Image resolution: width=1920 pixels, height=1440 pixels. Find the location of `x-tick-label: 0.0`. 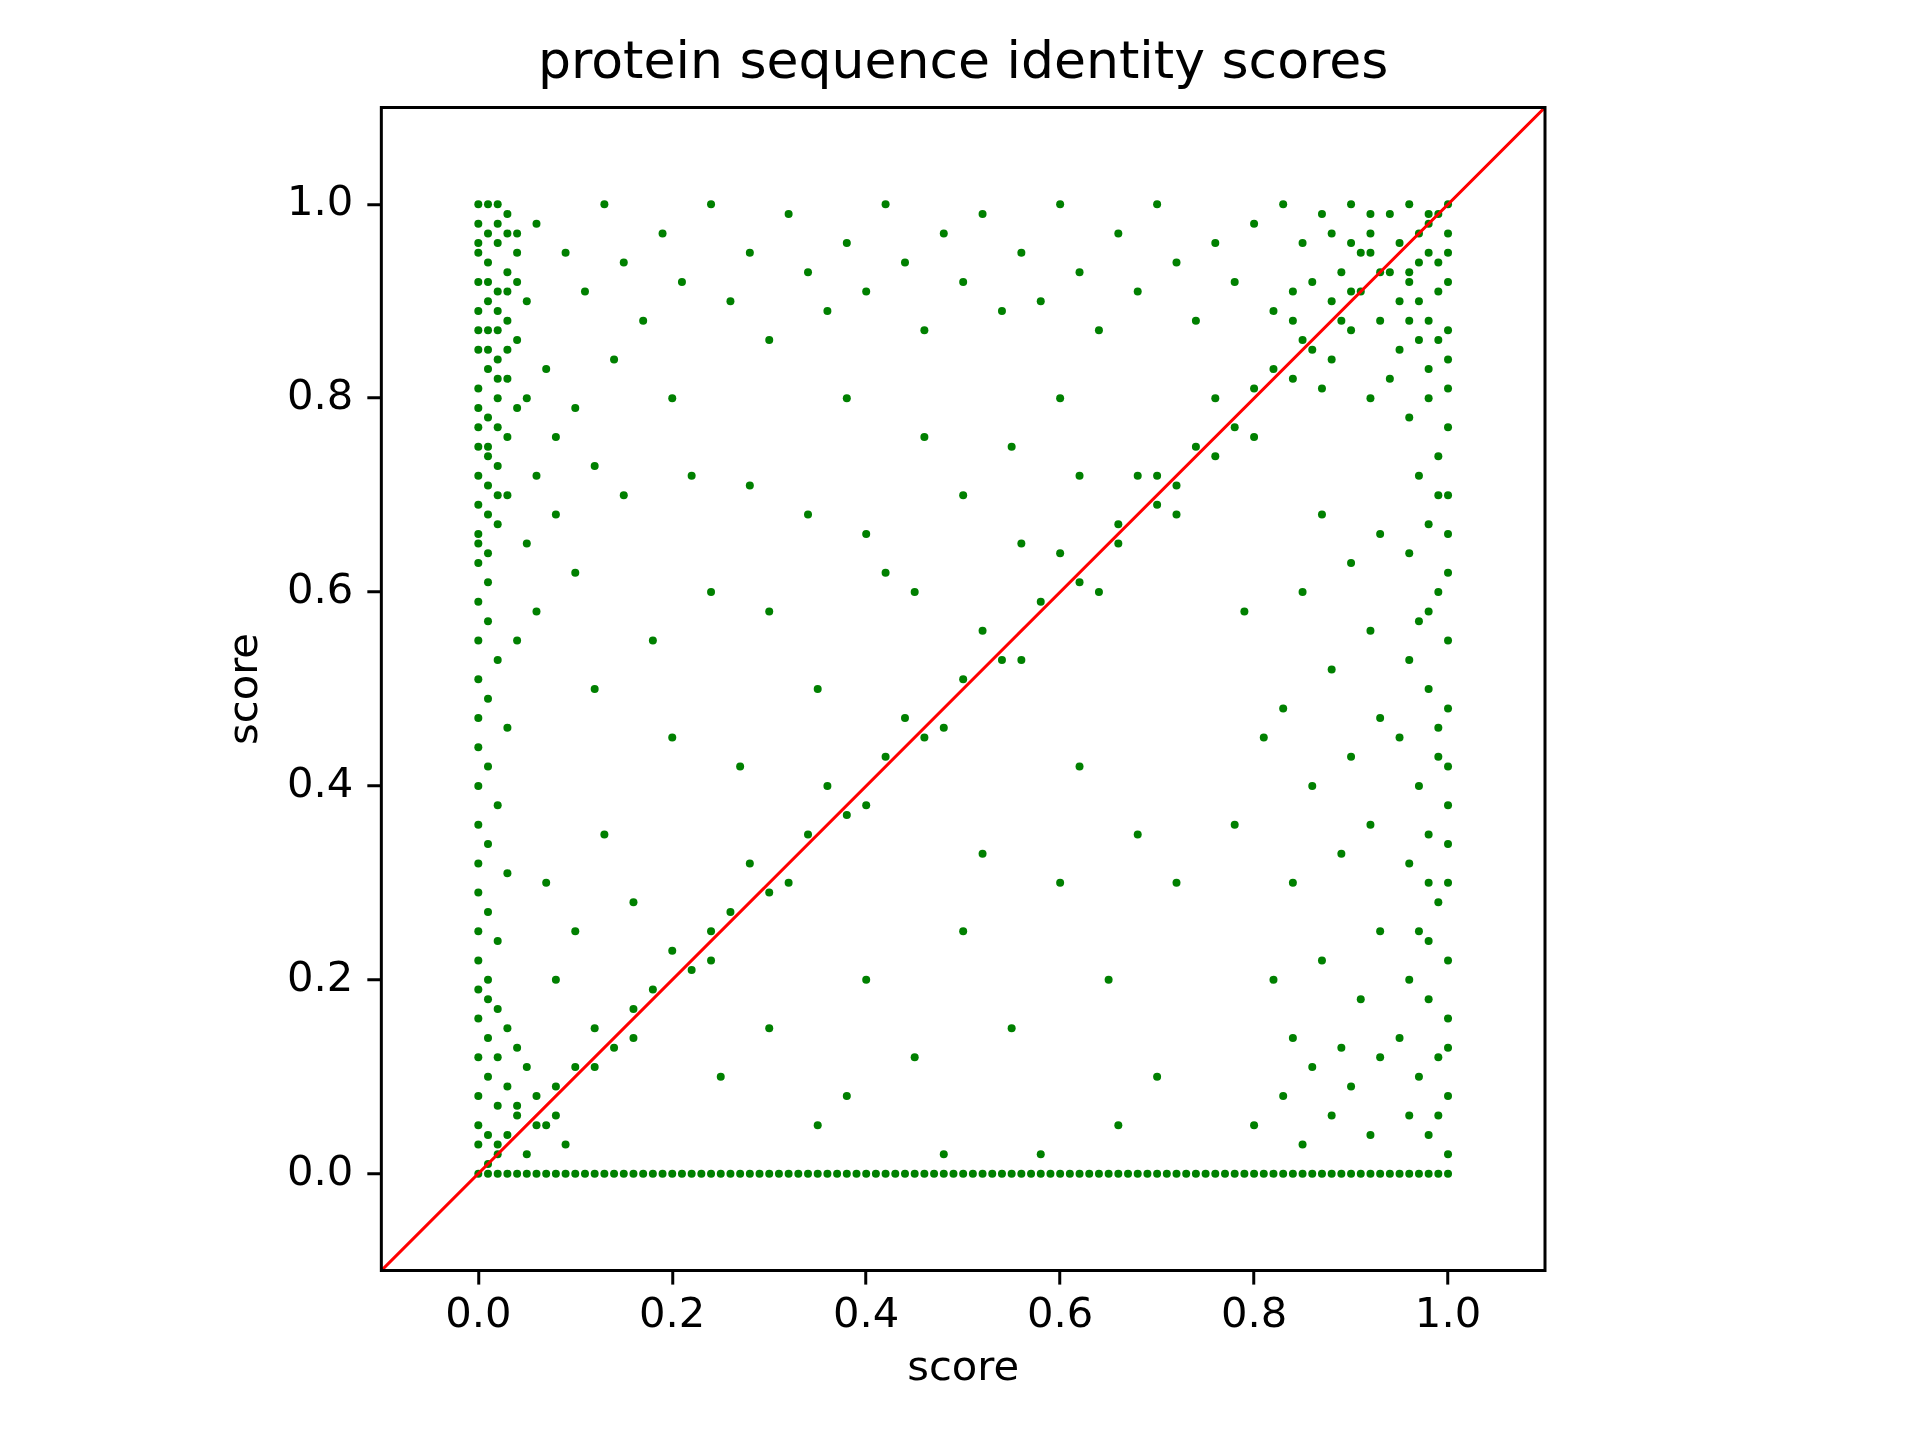

x-tick-label: 0.0 is located at coordinates (478, 1313).